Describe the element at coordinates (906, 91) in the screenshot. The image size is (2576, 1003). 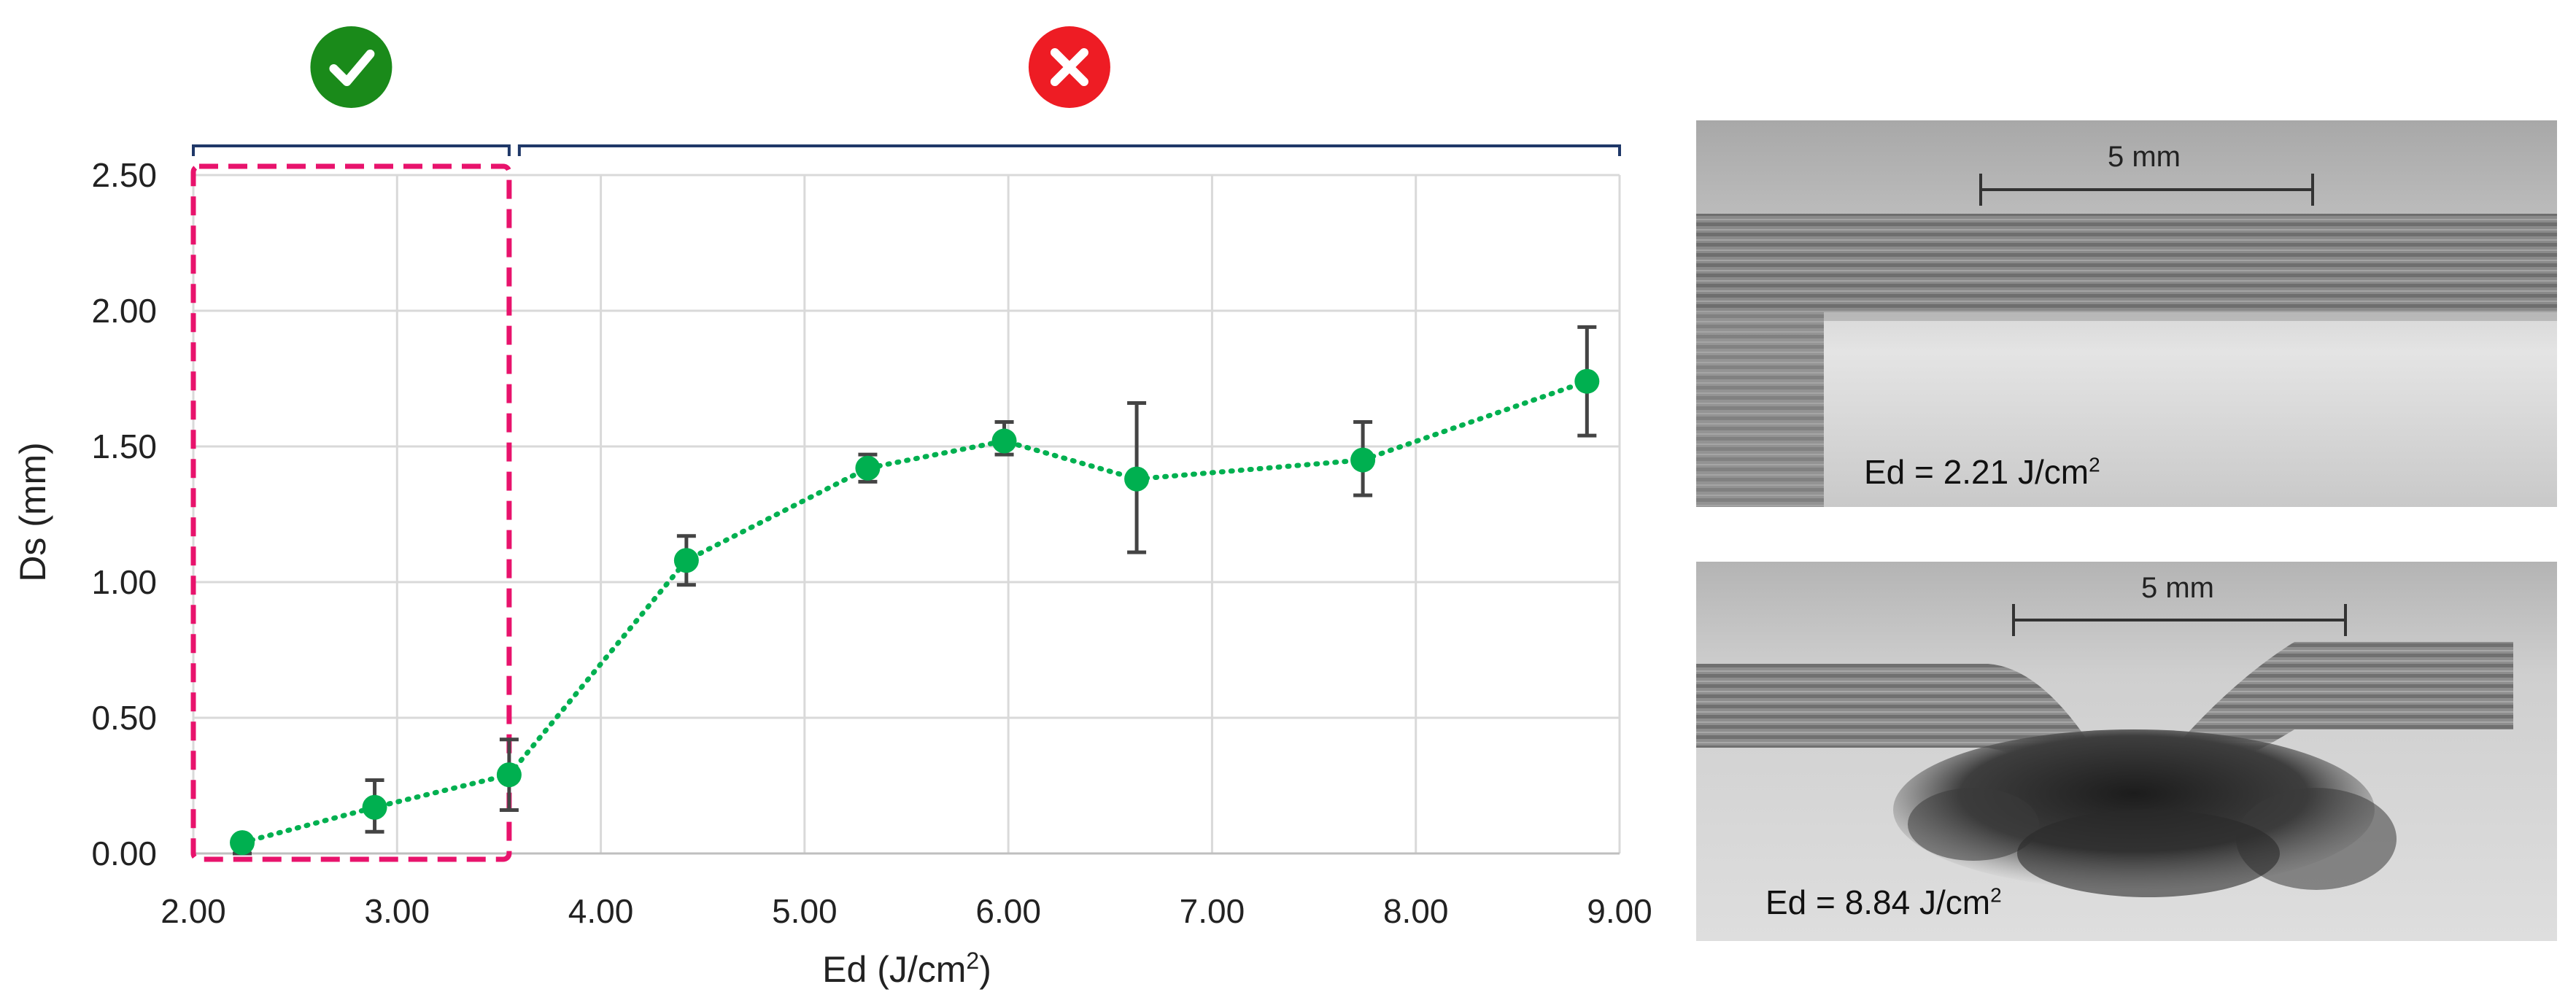
I see `range-brackets` at that location.